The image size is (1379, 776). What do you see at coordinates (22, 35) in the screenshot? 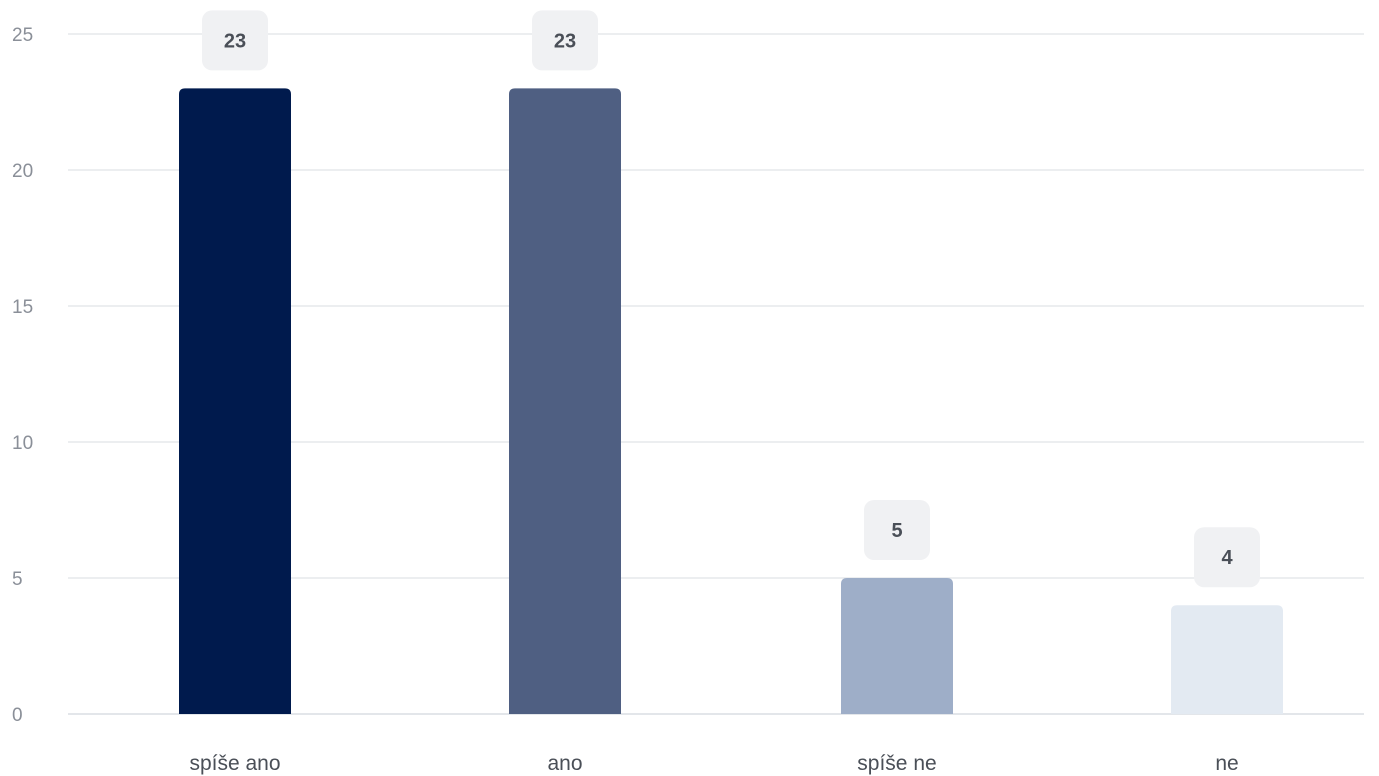
I see `y-tick-label: 25` at bounding box center [22, 35].